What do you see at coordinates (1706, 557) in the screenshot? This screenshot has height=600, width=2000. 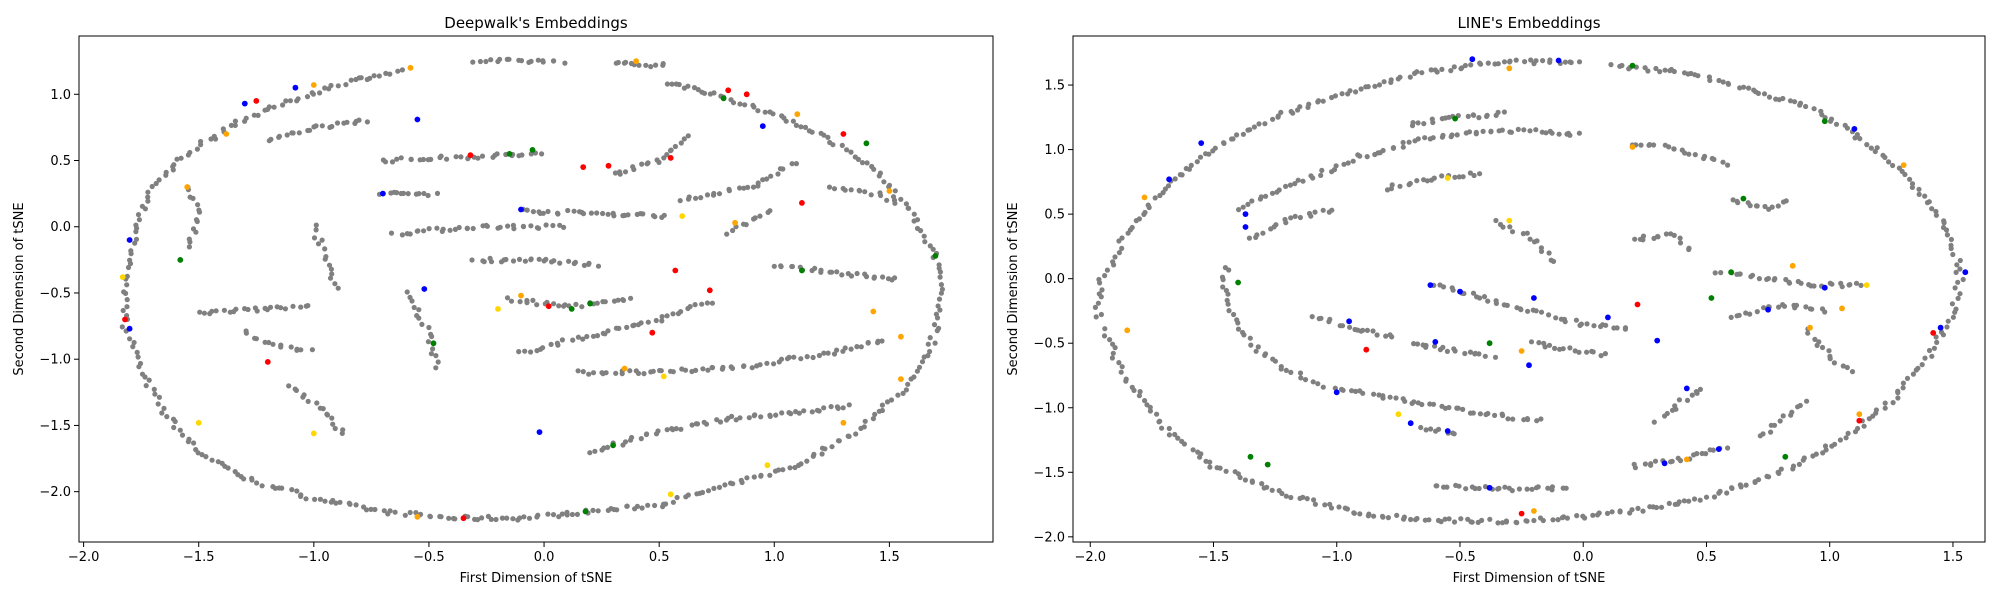 I see `x-tick-label: 0.5` at bounding box center [1706, 557].